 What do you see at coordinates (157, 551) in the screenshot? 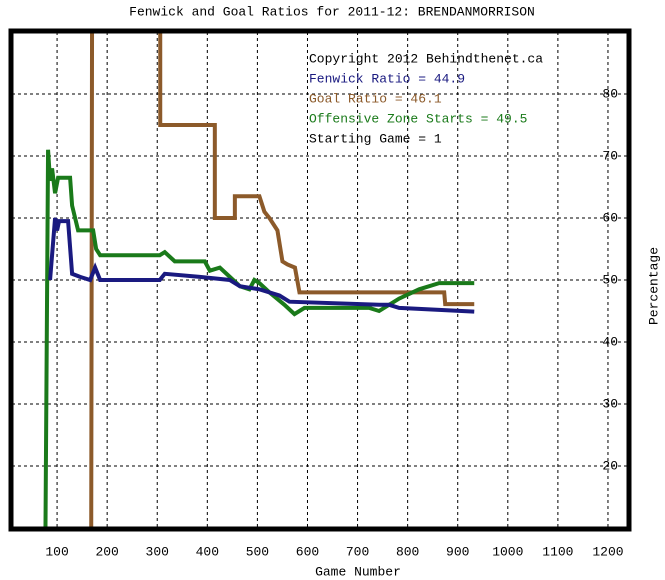
I see `x-tick-label: 300` at bounding box center [157, 551].